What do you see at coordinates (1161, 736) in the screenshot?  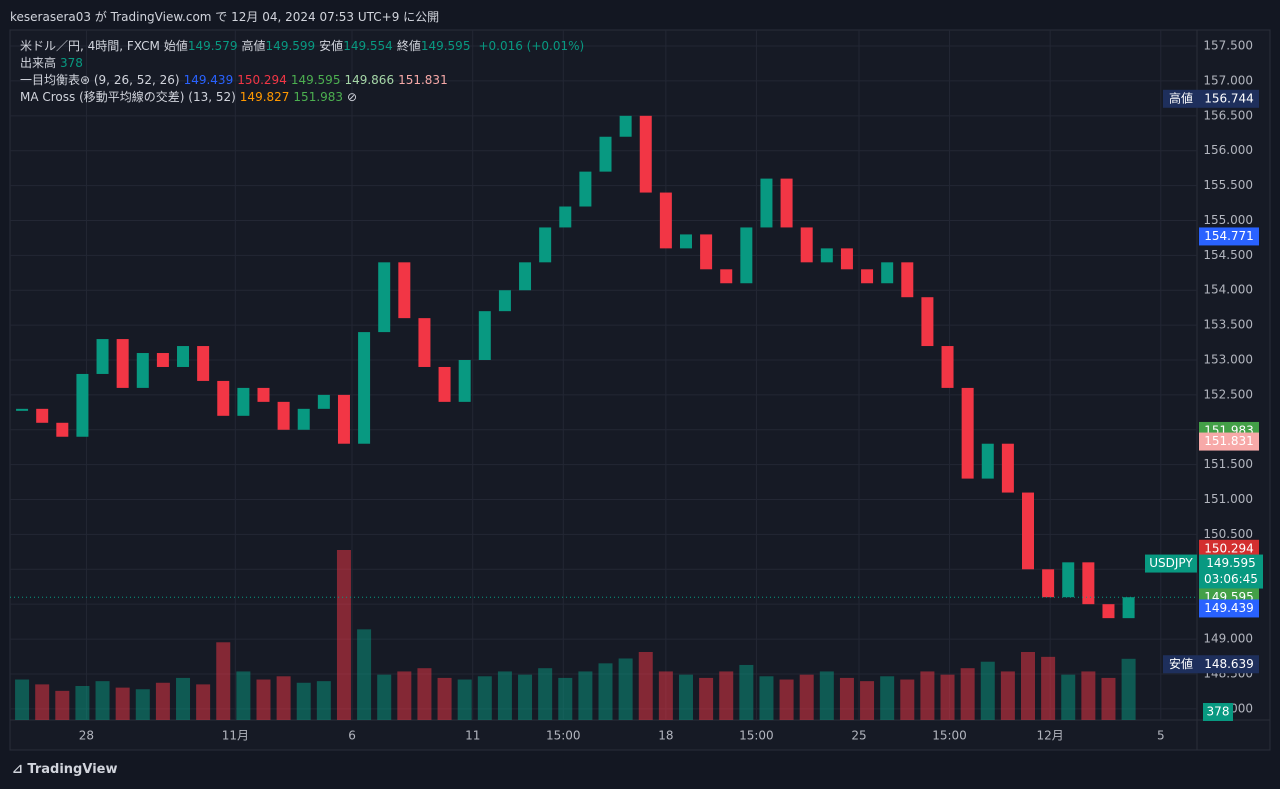 I see `x-tick-label: 5` at bounding box center [1161, 736].